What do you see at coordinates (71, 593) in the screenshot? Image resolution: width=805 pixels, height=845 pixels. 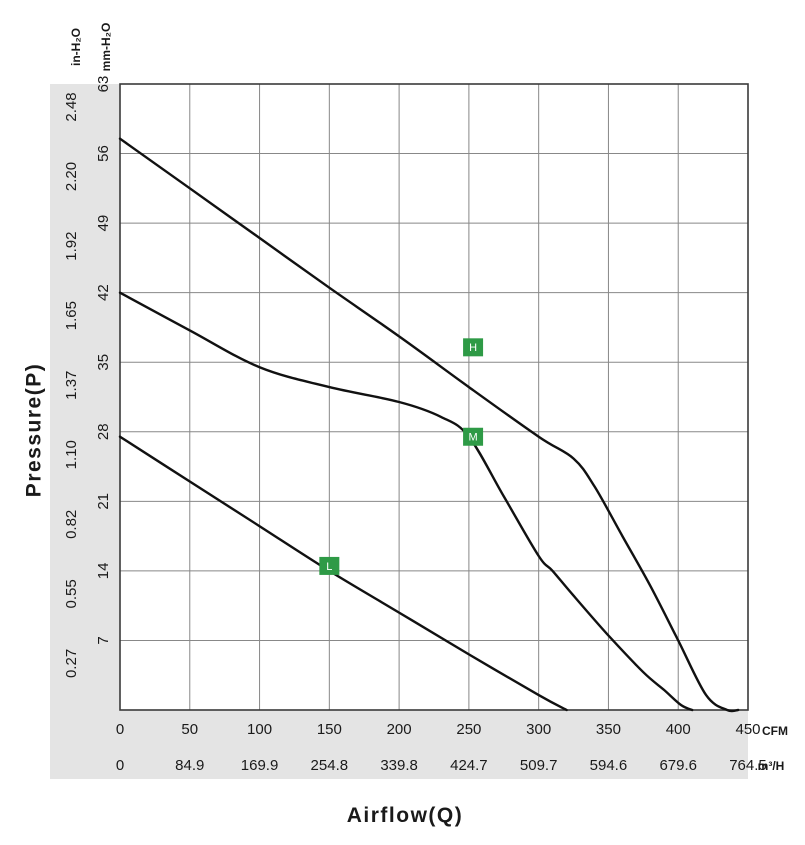 I see `y-tick-label-secondary: 0.55` at bounding box center [71, 593].